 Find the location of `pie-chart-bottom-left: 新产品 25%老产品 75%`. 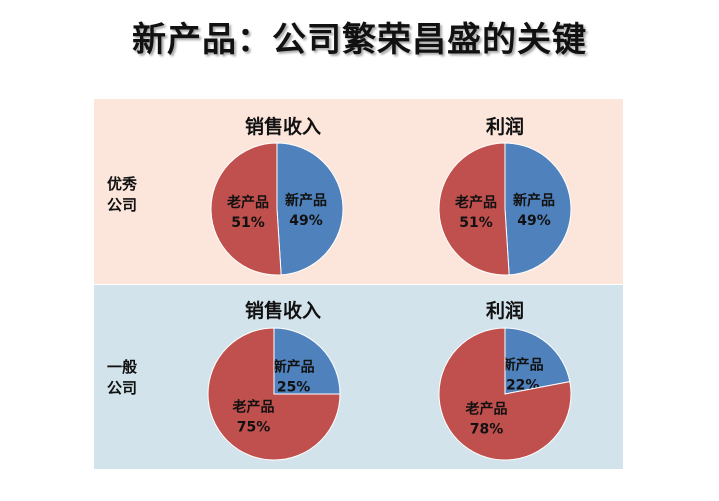

pie-chart-bottom-left: 新产品 25%老产品 75% is located at coordinates (274, 394).